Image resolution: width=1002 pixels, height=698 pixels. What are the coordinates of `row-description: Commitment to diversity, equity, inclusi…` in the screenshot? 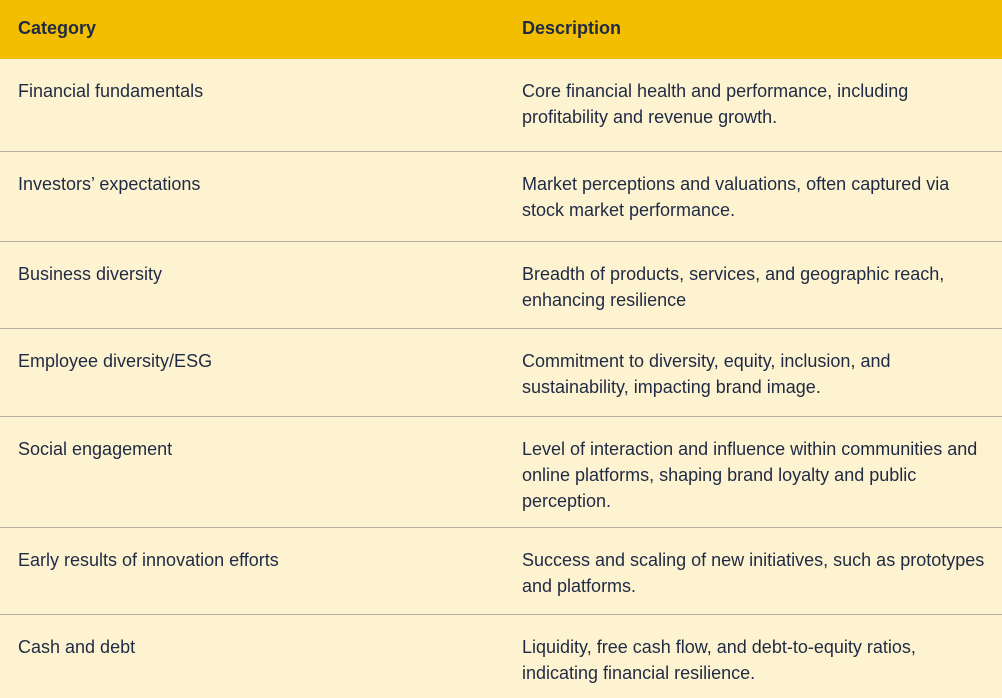 It's located at (706, 374).